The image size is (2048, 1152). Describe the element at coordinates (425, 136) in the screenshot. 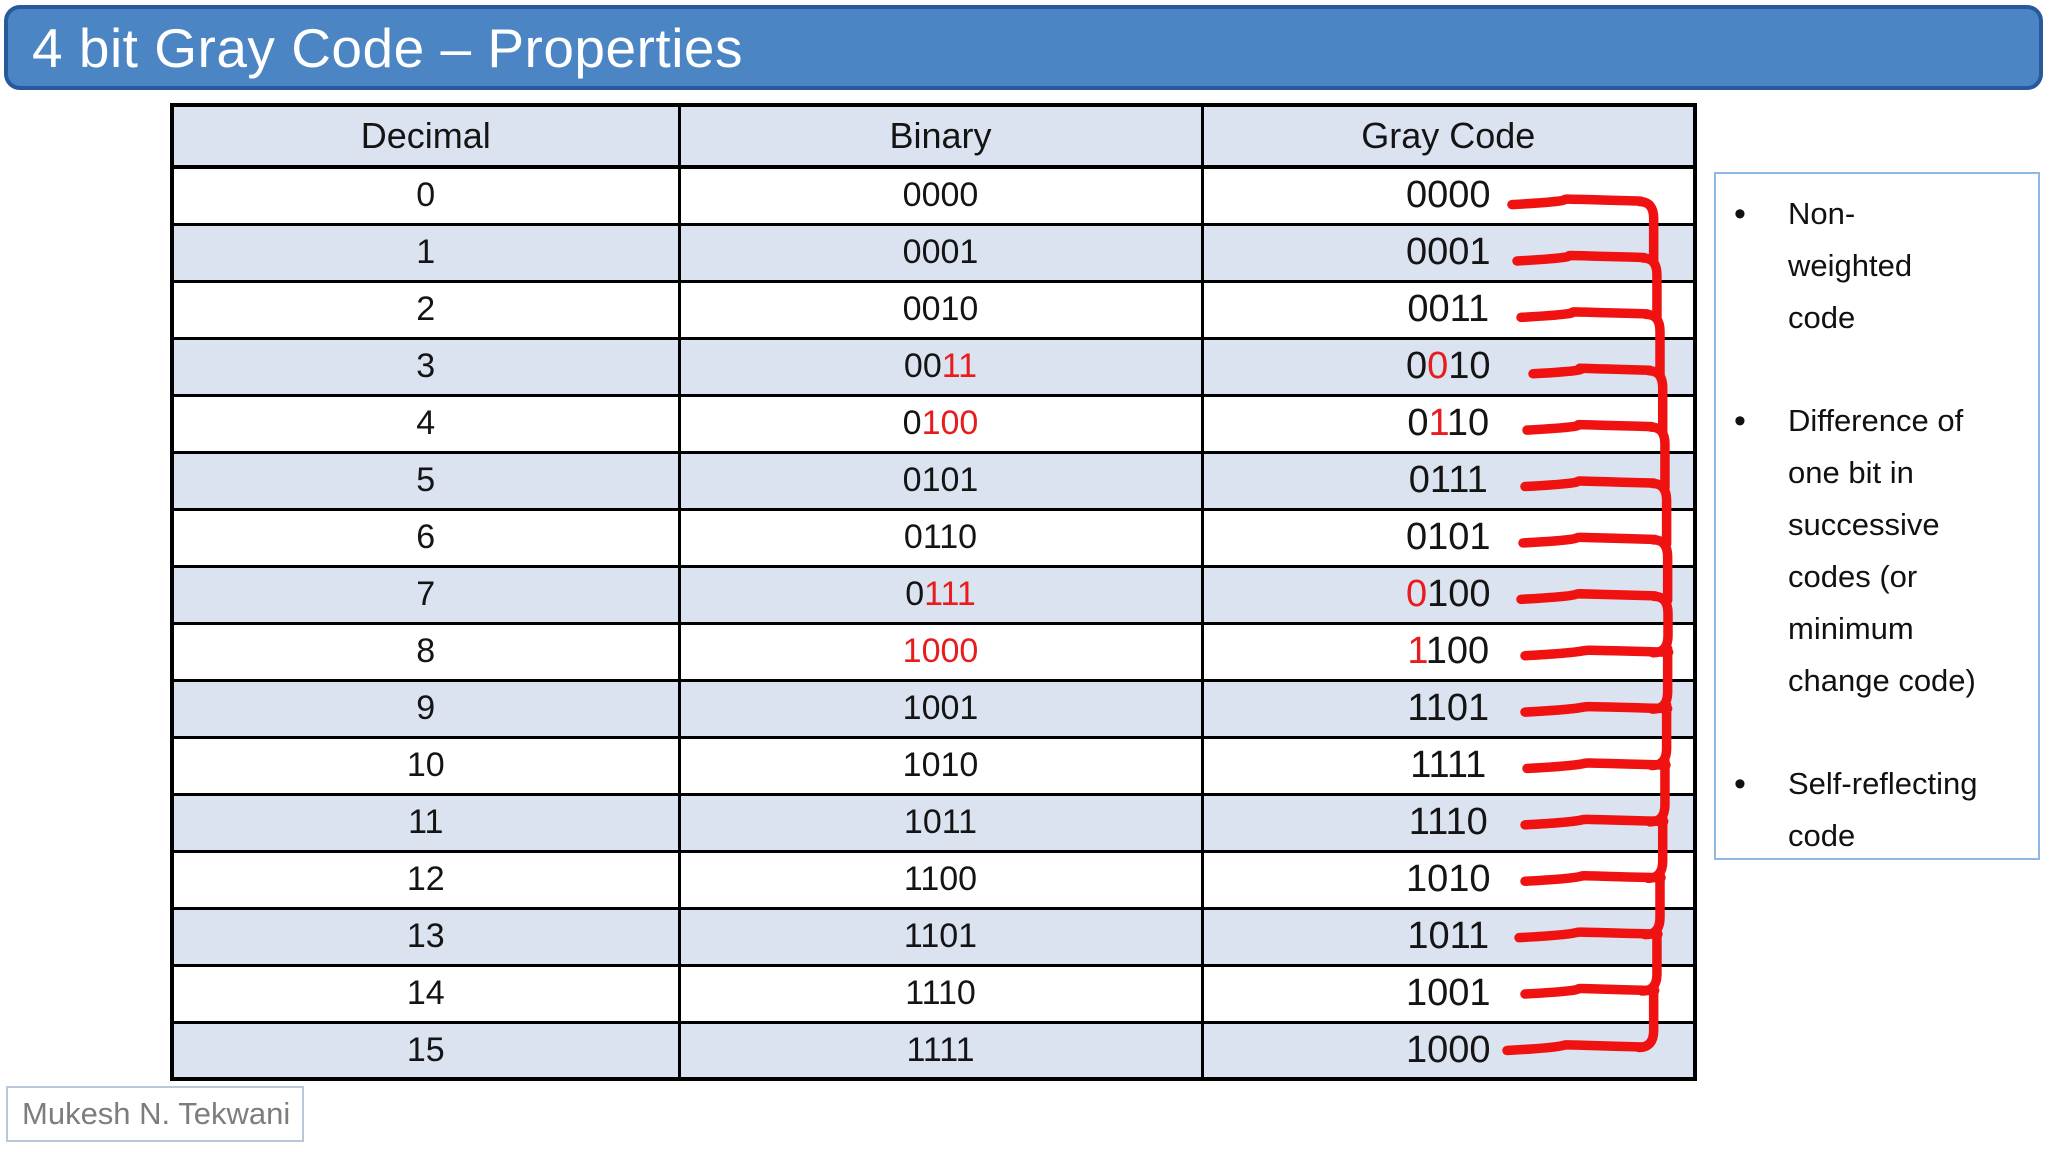

I see `column-header-decimal: Decimal` at that location.